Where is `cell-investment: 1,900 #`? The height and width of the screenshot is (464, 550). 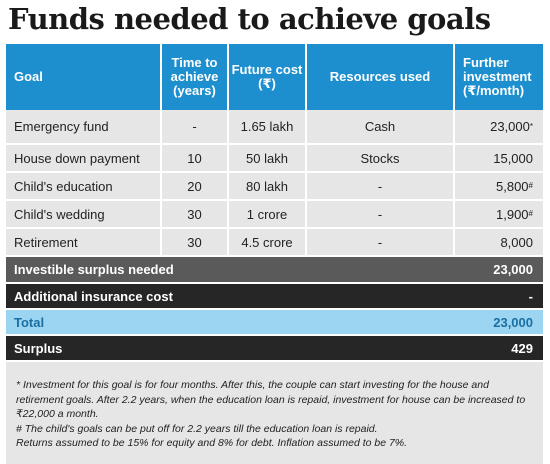 cell-investment: 1,900 # is located at coordinates (499, 214).